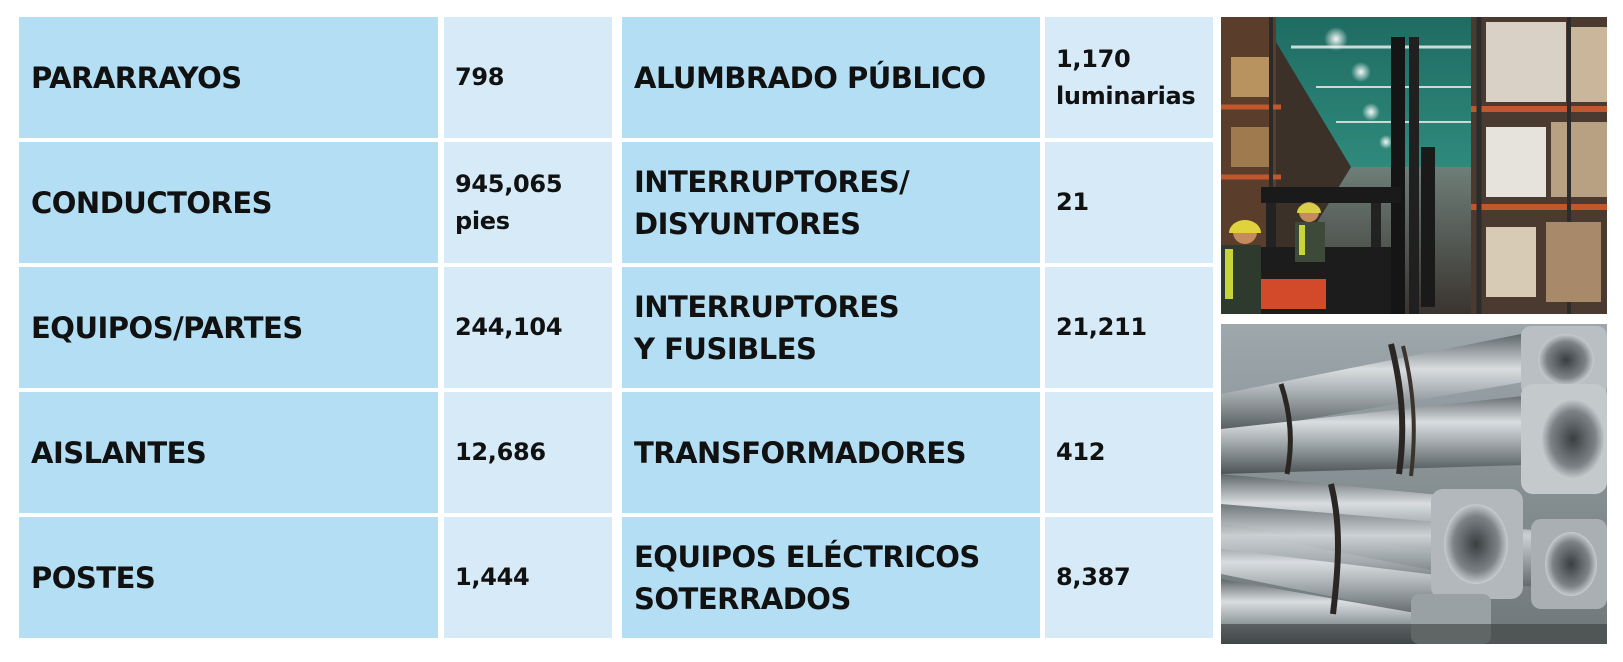  I want to click on label-text: AISLANTES, so click(119, 452).